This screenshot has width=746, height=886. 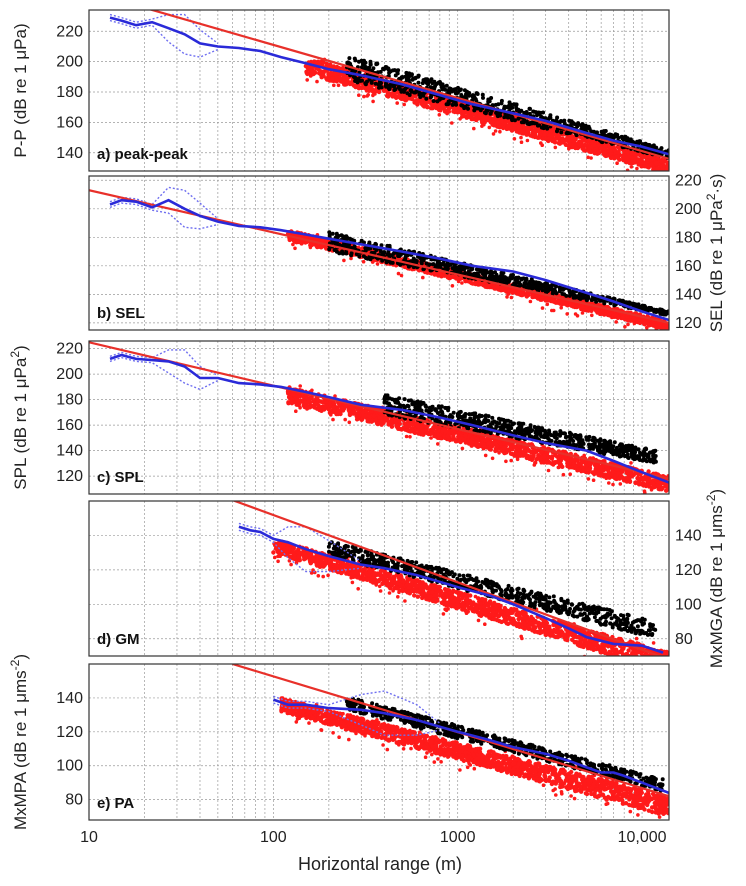 What do you see at coordinates (69, 31) in the screenshot?
I see `y-tick-label: 220` at bounding box center [69, 31].